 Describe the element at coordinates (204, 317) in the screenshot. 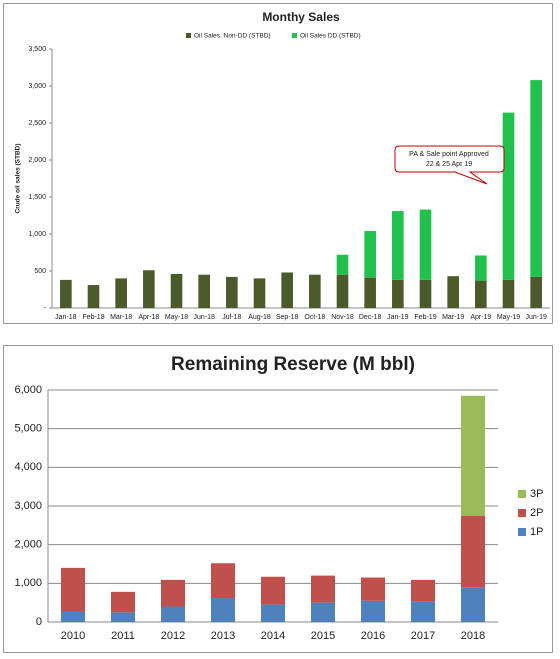

I see `x-tick-label: Jun-18` at that location.